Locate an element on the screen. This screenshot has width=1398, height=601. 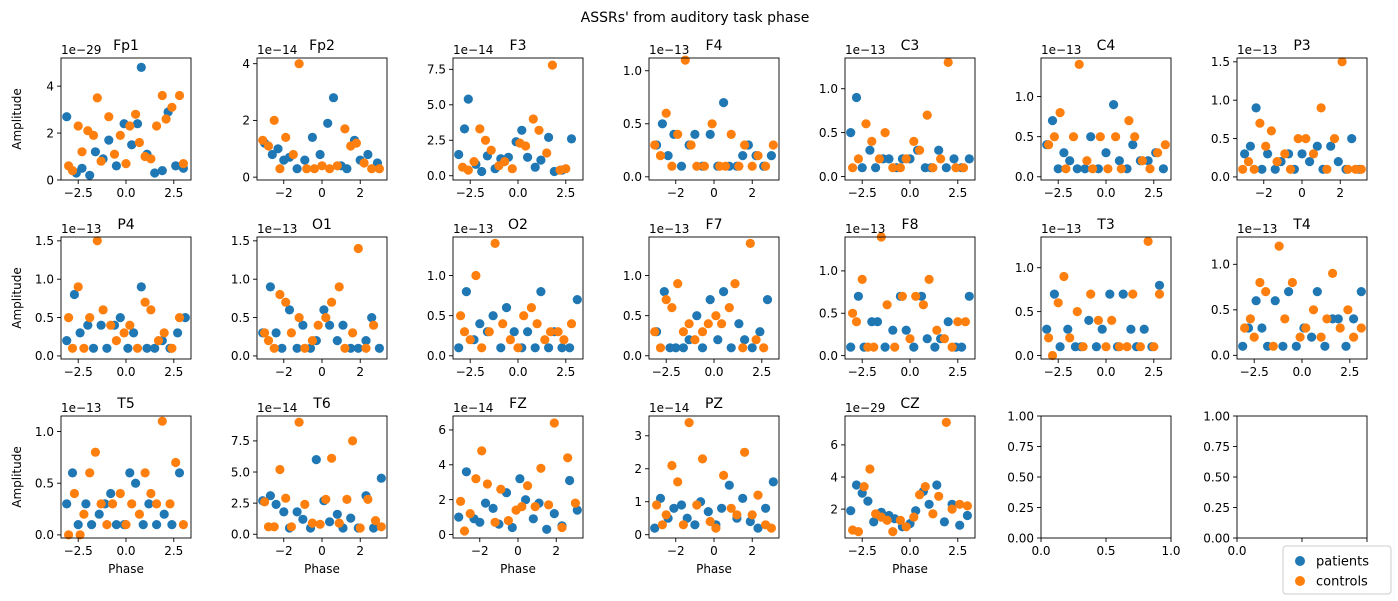
axes-frame-p3 is located at coordinates (1302, 119).